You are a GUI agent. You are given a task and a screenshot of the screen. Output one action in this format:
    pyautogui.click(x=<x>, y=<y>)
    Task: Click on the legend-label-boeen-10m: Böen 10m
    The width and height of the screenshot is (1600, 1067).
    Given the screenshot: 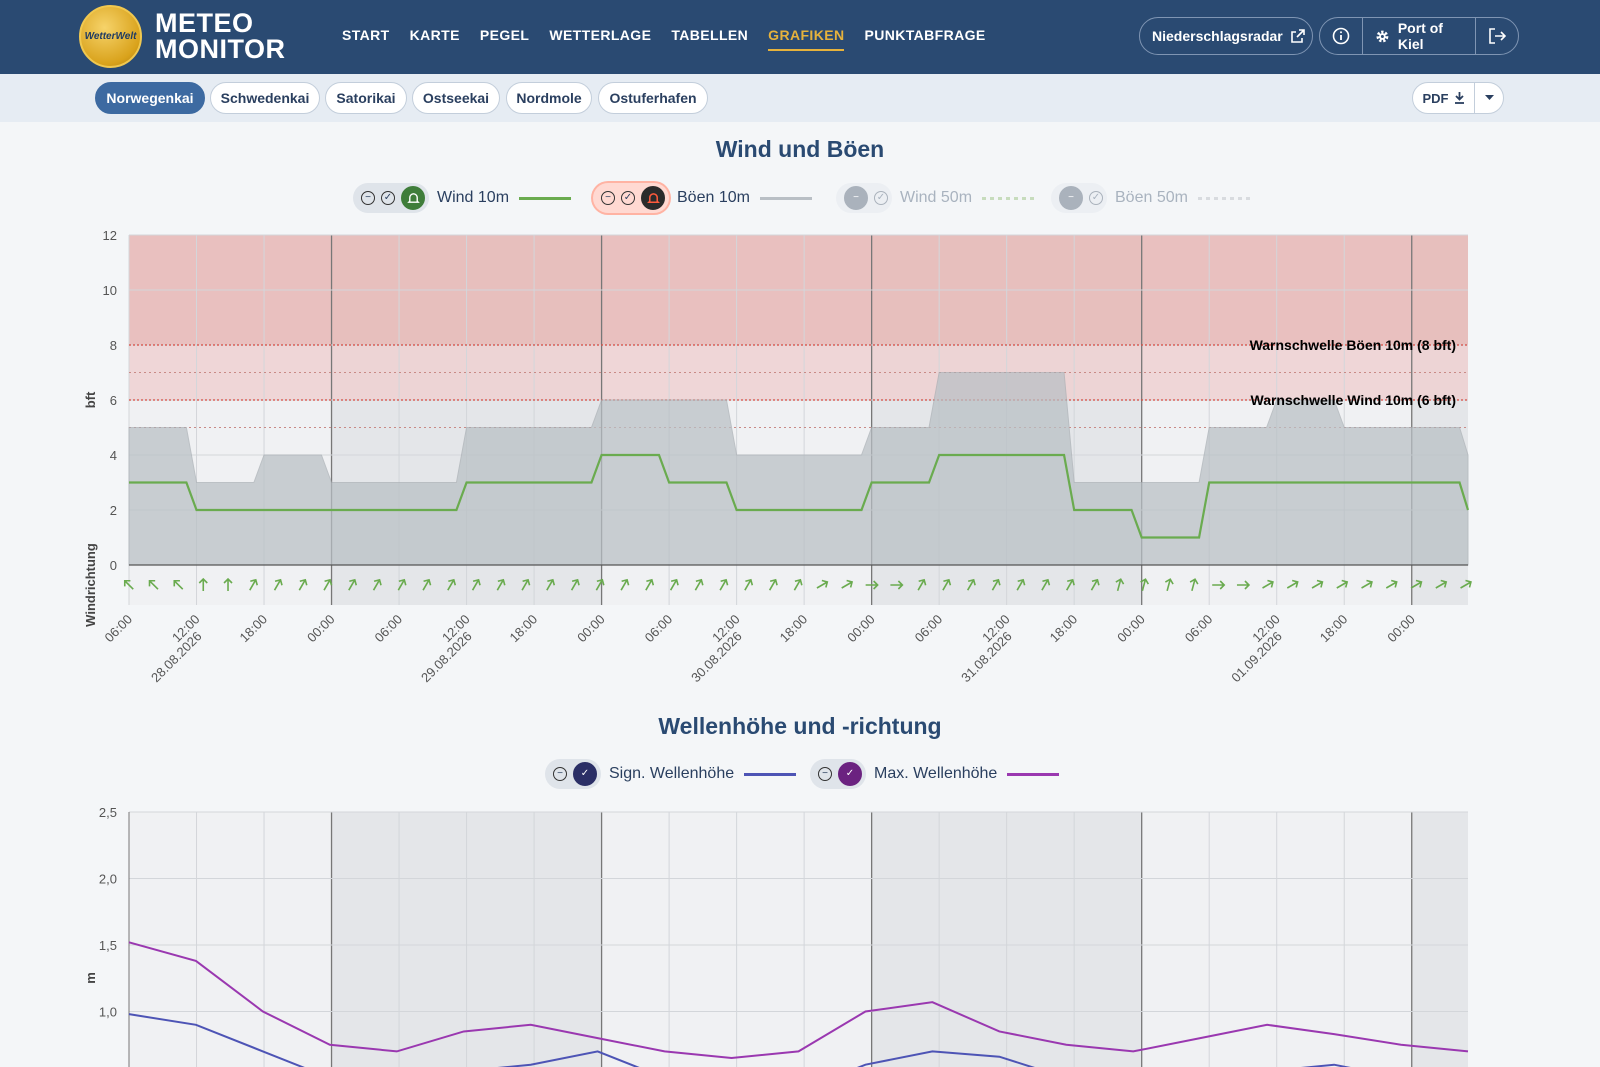 What is the action you would take?
    pyautogui.click(x=713, y=197)
    